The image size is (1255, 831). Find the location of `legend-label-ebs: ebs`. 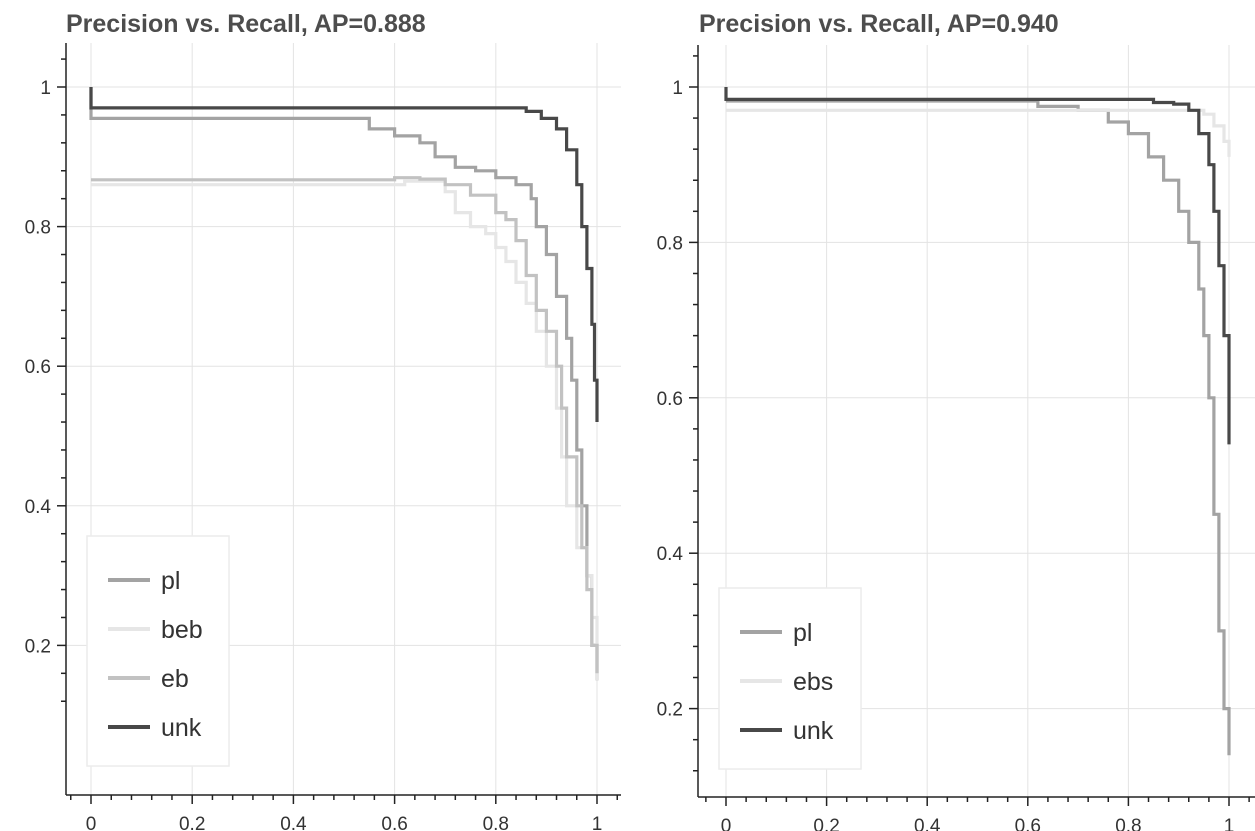

legend-label-ebs: ebs is located at coordinates (813, 682).